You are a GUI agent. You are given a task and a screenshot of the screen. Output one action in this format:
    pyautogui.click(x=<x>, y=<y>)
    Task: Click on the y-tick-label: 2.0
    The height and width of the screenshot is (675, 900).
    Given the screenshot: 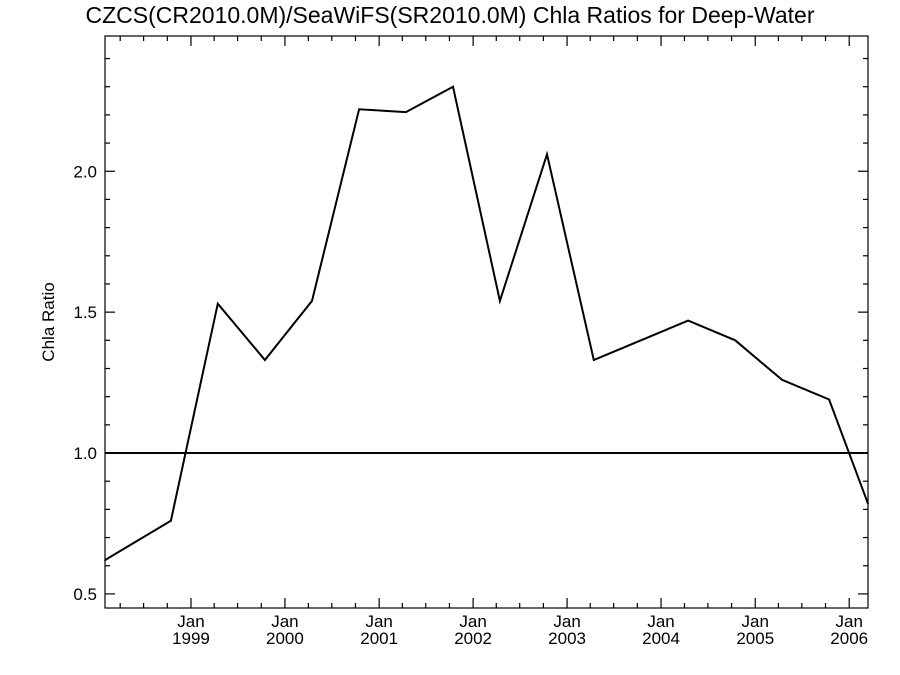 What is the action you would take?
    pyautogui.click(x=85, y=171)
    